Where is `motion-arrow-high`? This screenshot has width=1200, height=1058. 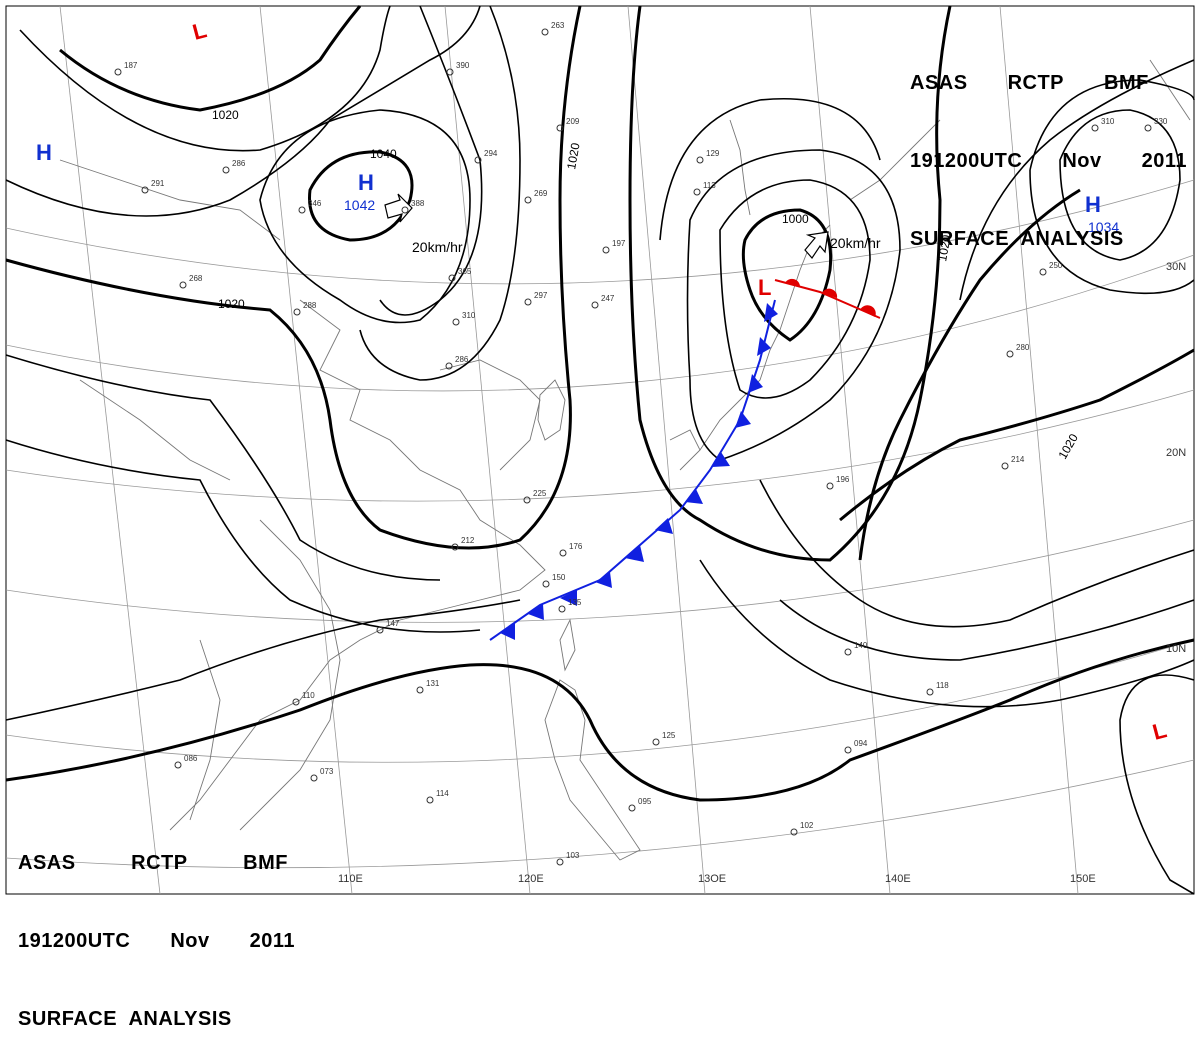 motion-arrow-high is located at coordinates (398, 208).